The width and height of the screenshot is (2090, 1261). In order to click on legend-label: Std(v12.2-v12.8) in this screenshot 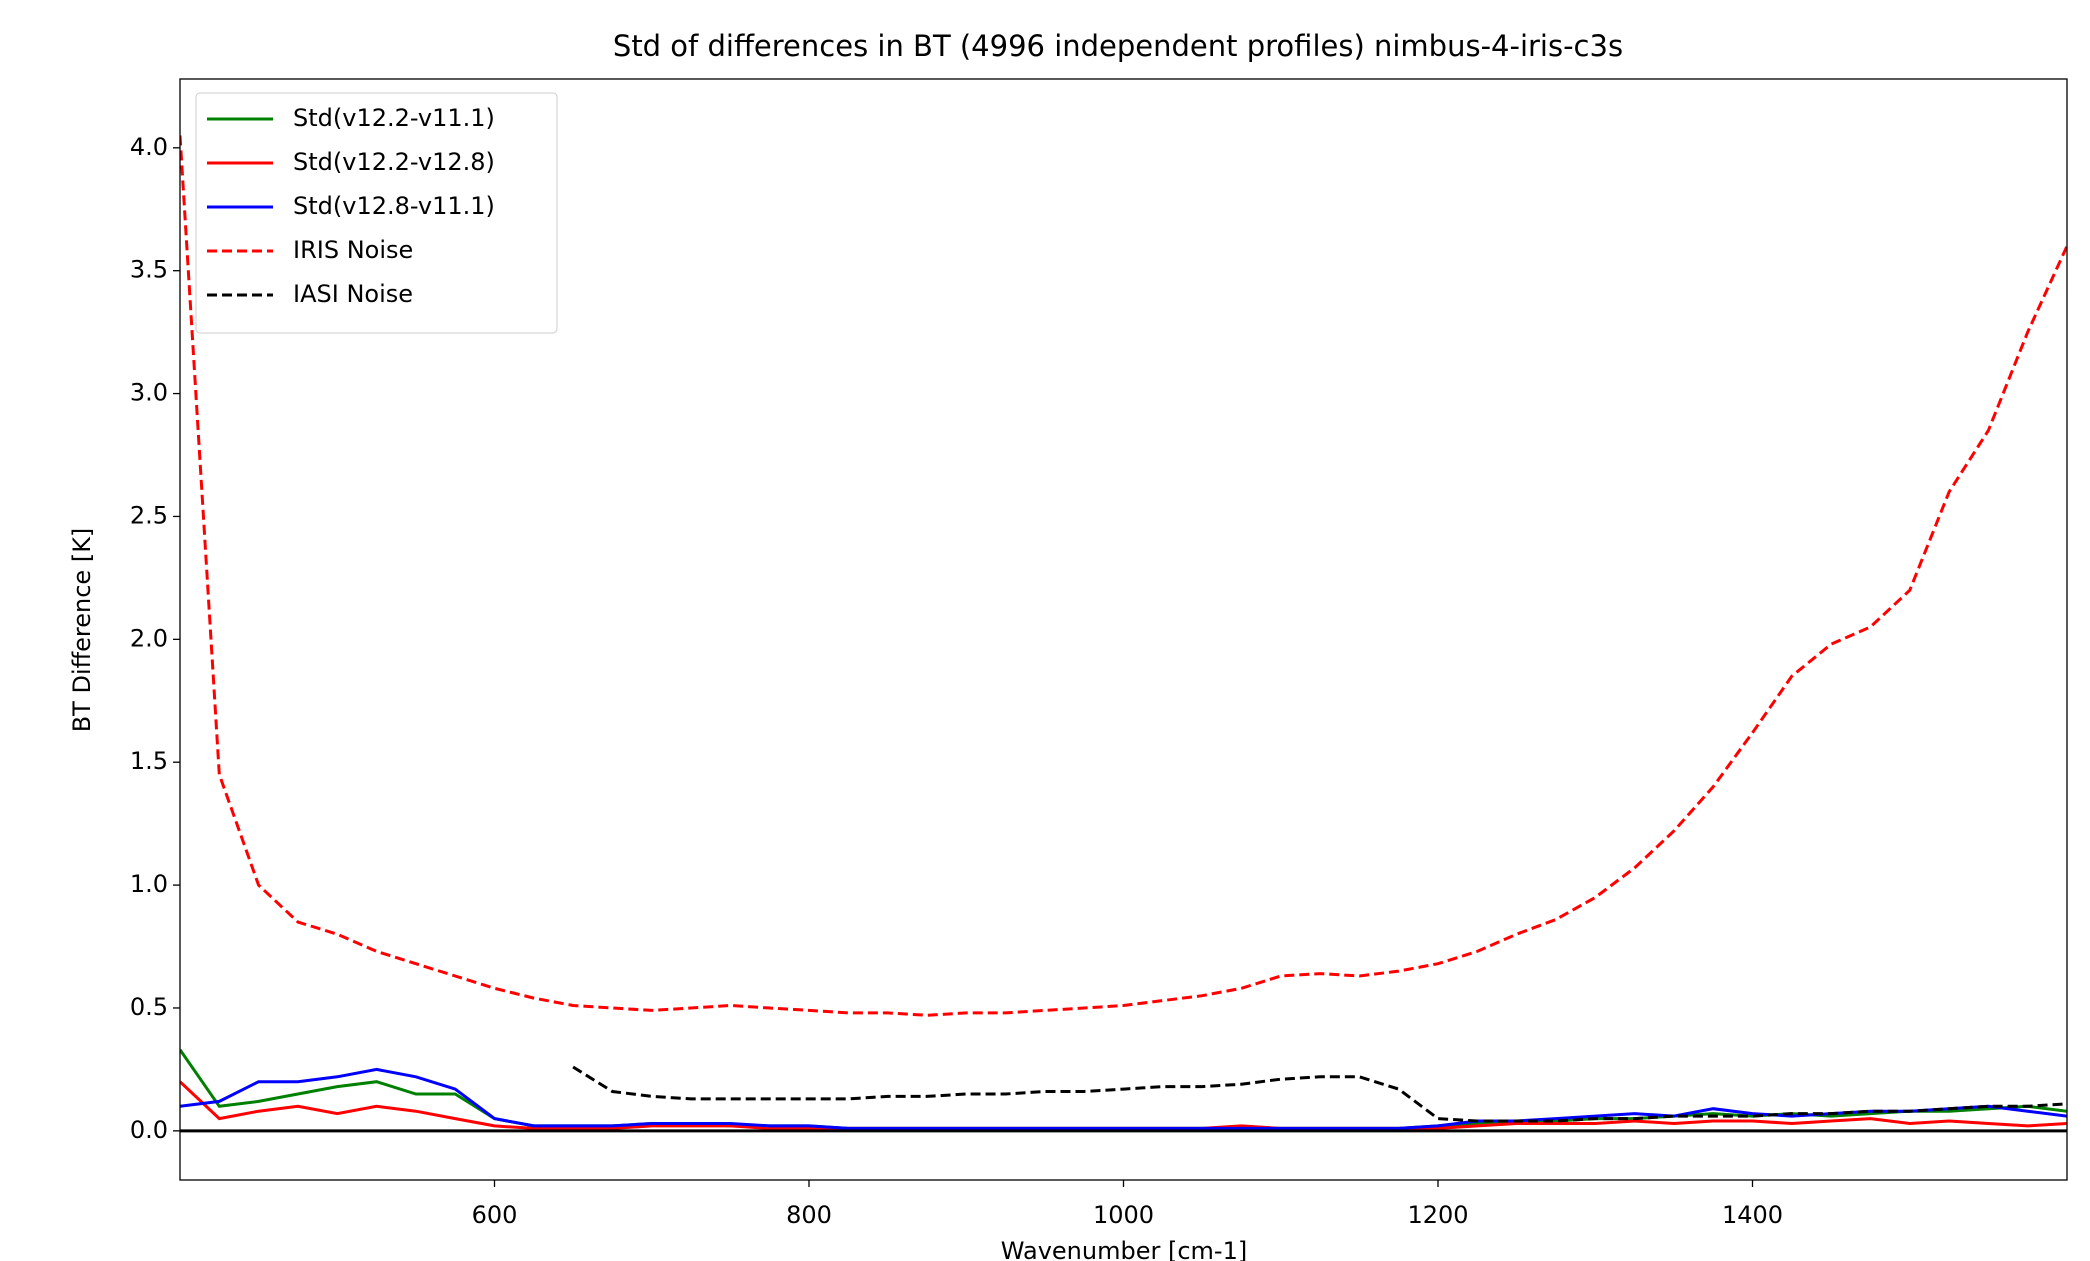, I will do `click(394, 162)`.